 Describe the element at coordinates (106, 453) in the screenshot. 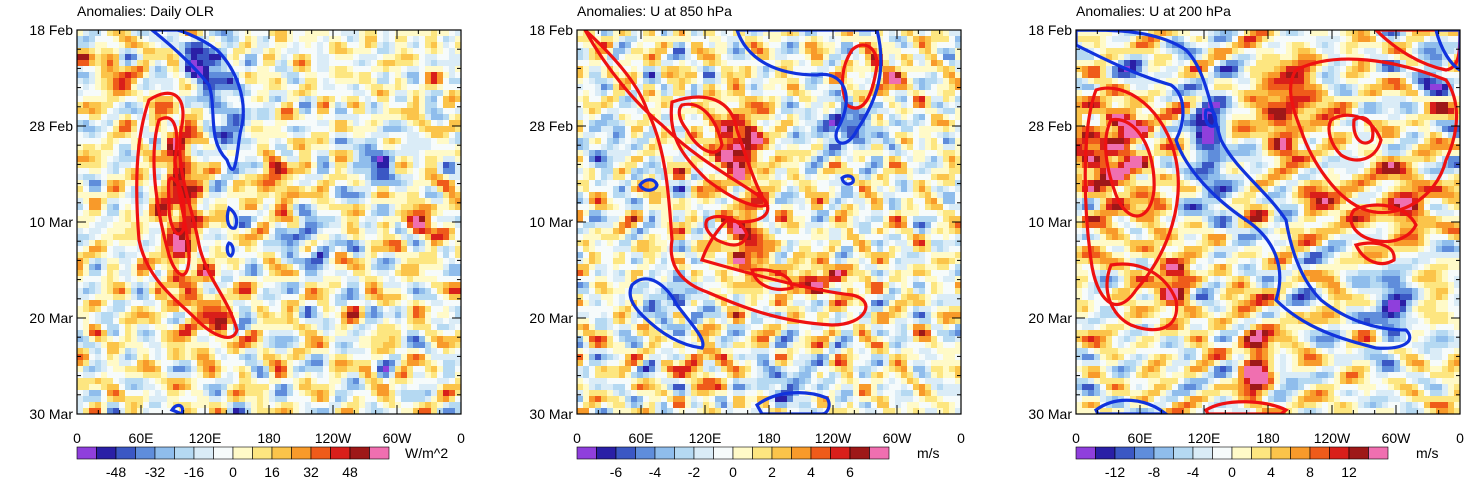

I see `colorbar-swatch` at that location.